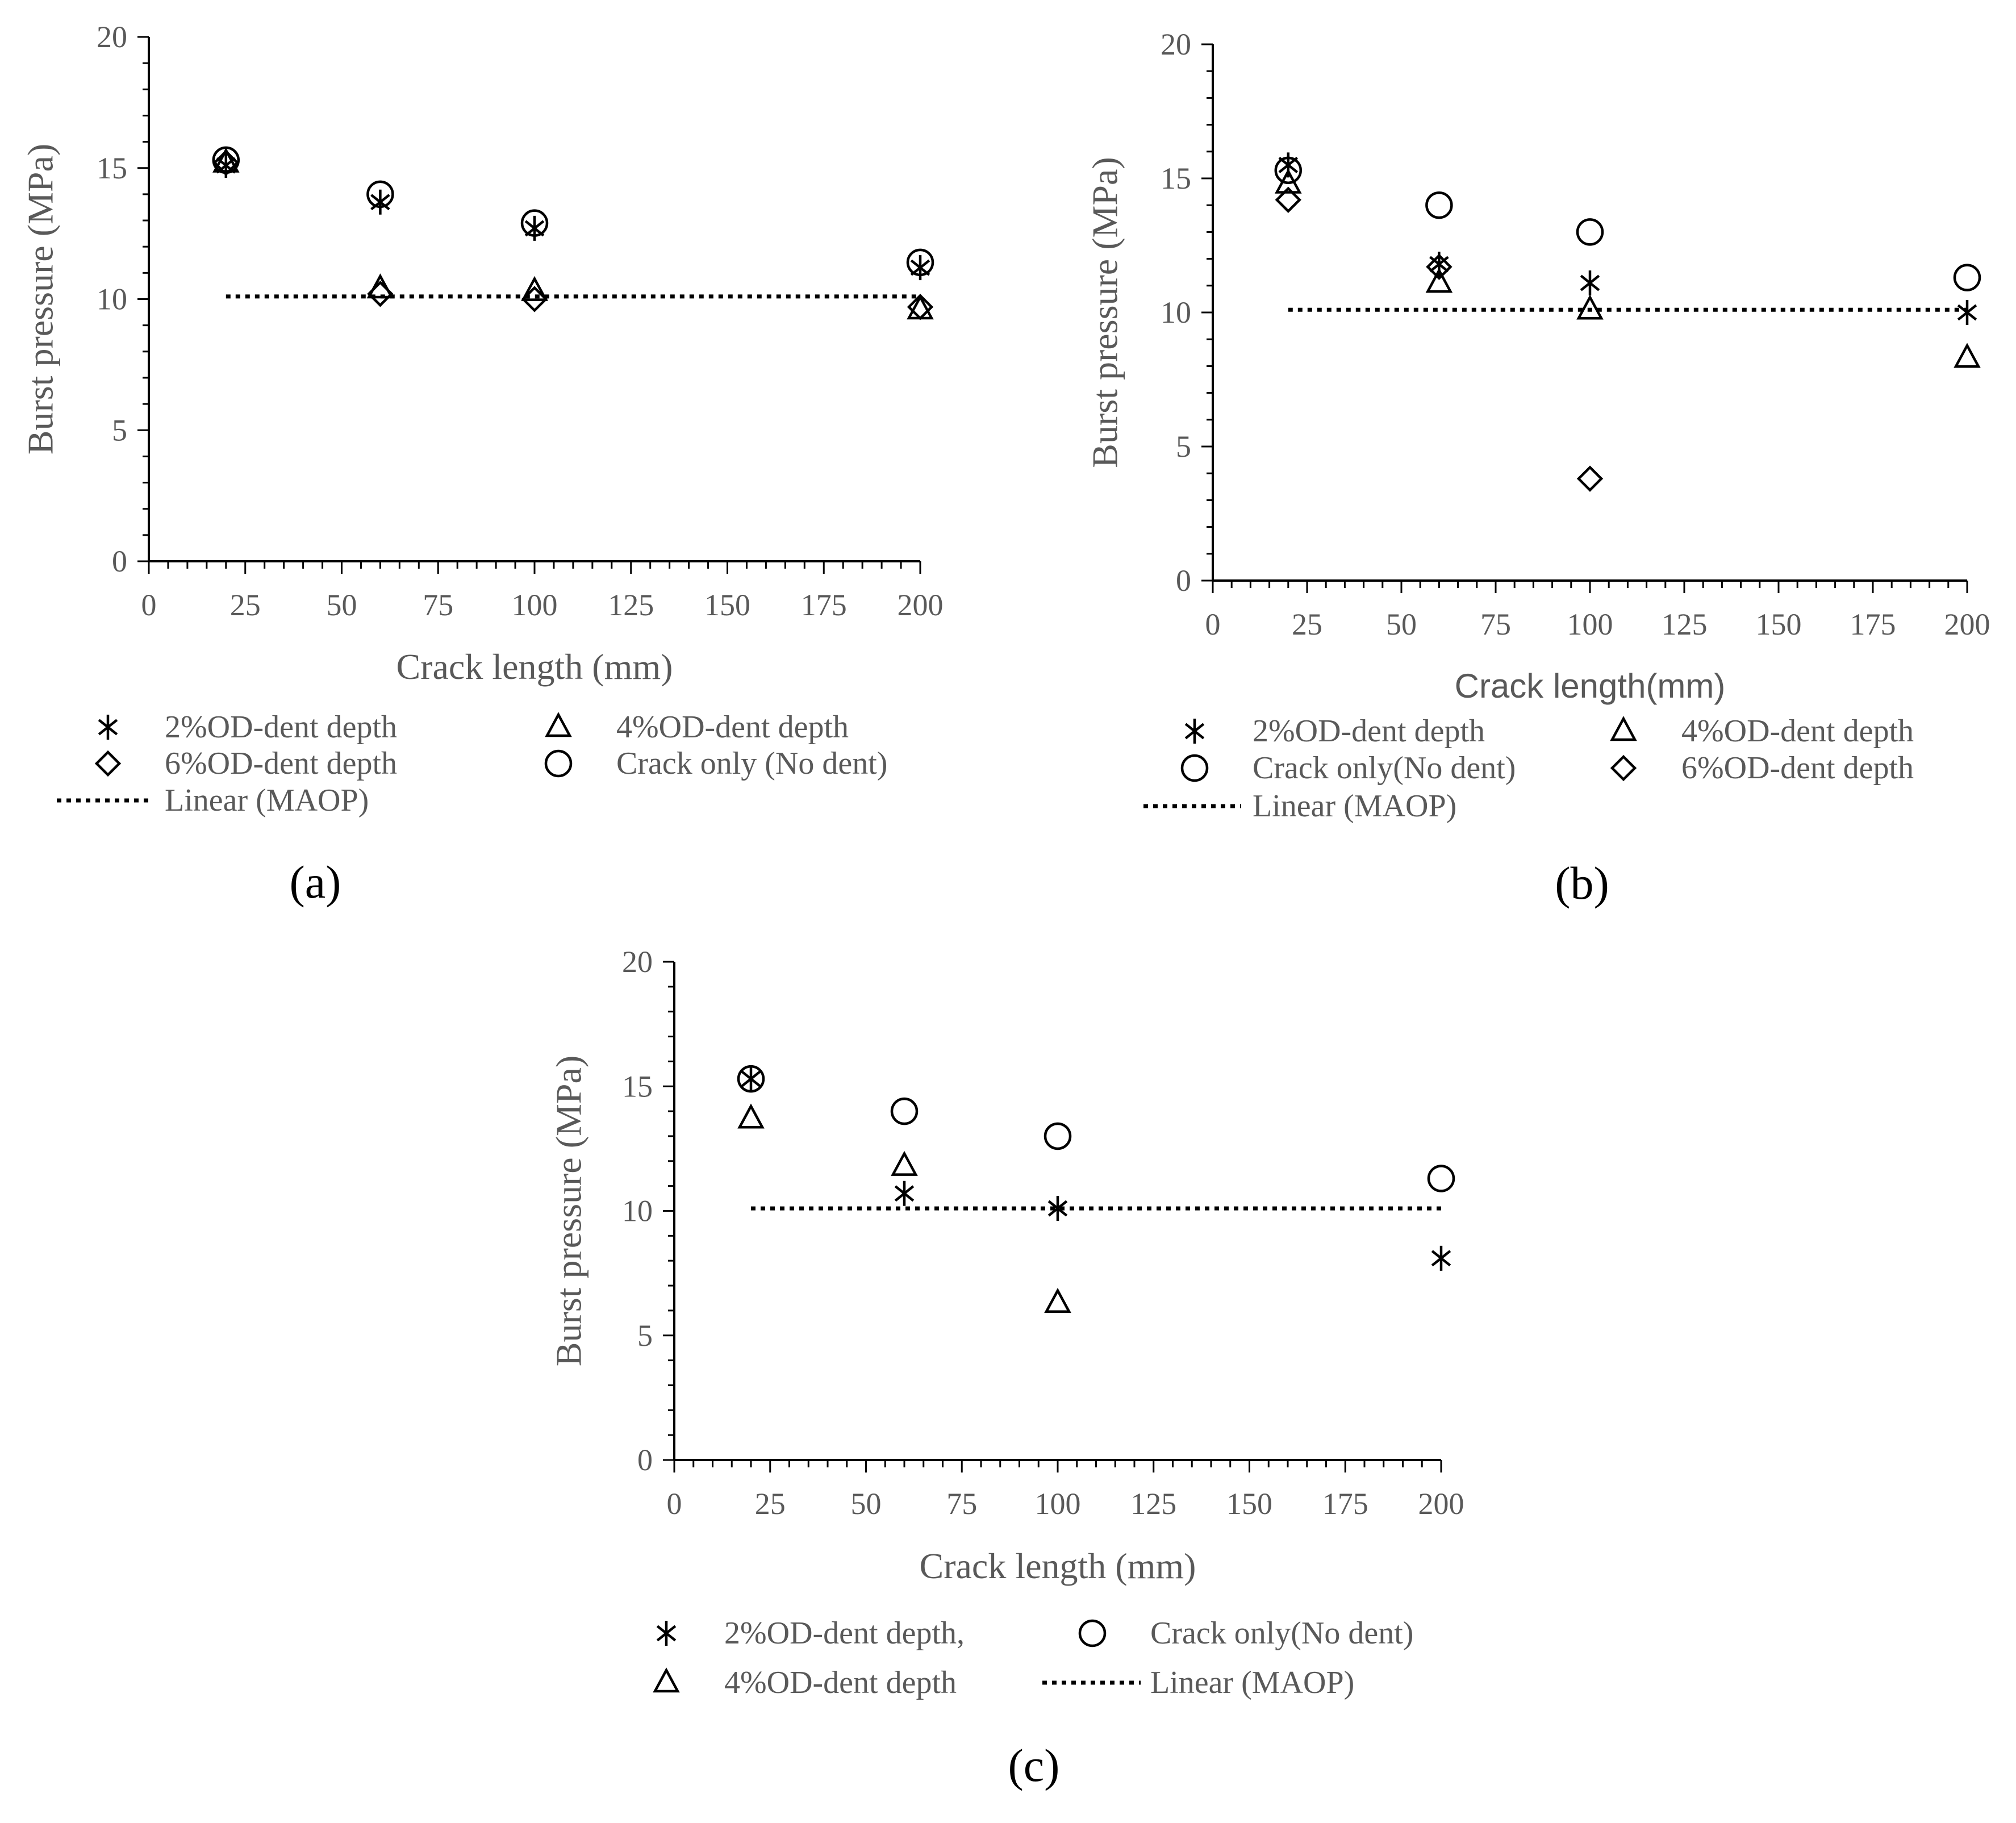 The image size is (2016, 1823). What do you see at coordinates (1798, 768) in the screenshot?
I see `legend-label: 6%OD-dent depth` at bounding box center [1798, 768].